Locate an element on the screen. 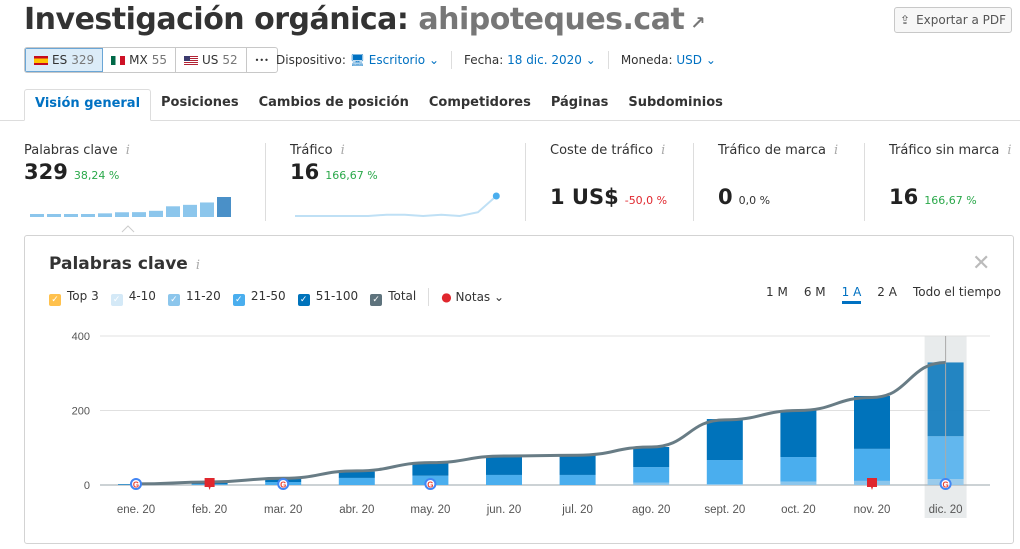 Image resolution: width=1020 pixels, height=549 pixels. tab-vision-general: Visión general is located at coordinates (88, 105).